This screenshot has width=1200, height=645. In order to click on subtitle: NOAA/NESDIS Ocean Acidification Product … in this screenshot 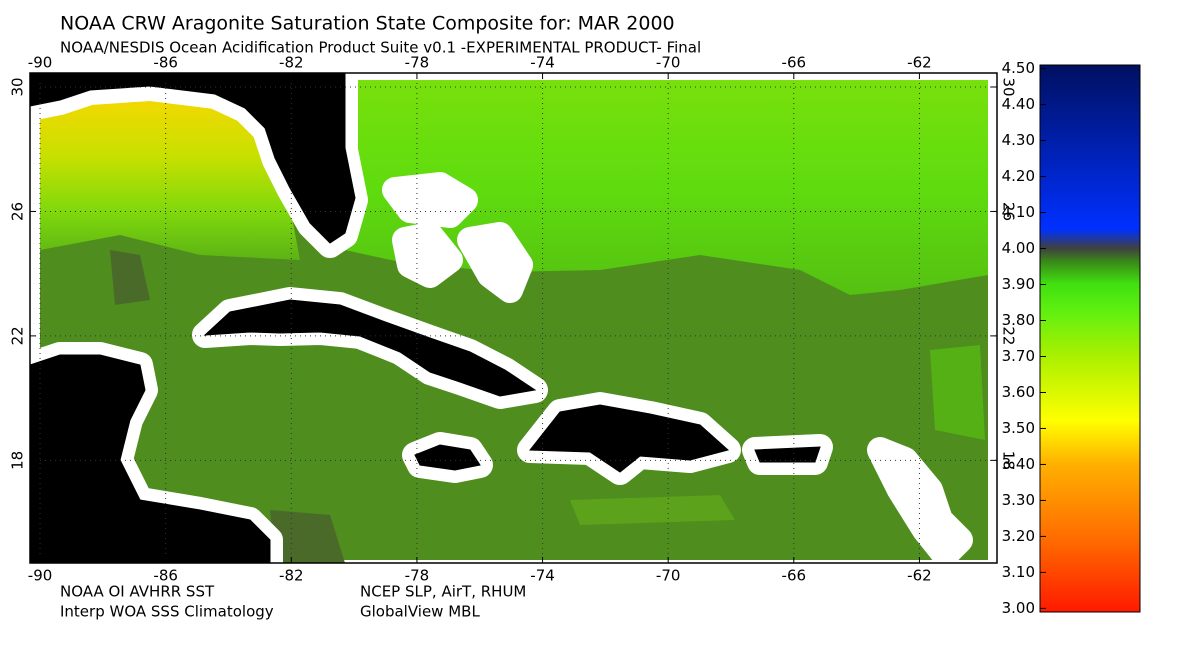, I will do `click(380, 48)`.